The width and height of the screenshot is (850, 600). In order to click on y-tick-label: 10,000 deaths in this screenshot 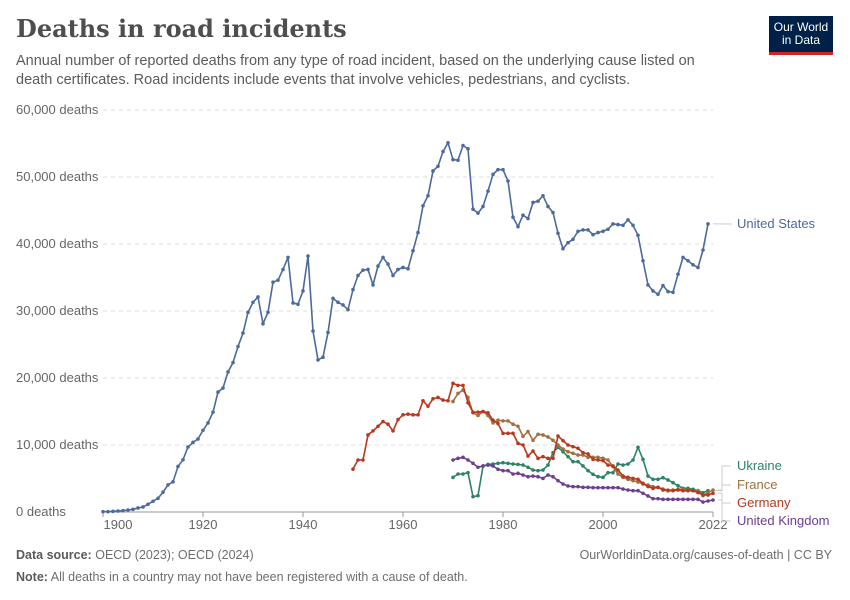, I will do `click(57, 444)`.